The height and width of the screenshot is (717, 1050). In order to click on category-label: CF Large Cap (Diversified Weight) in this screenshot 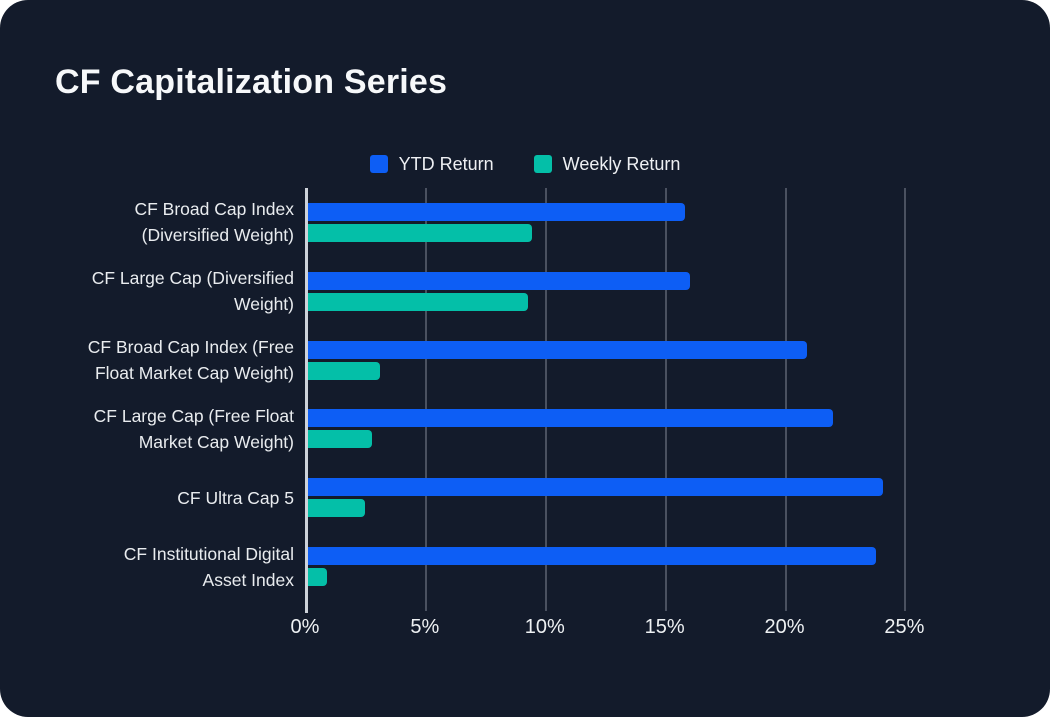, I will do `click(192, 291)`.